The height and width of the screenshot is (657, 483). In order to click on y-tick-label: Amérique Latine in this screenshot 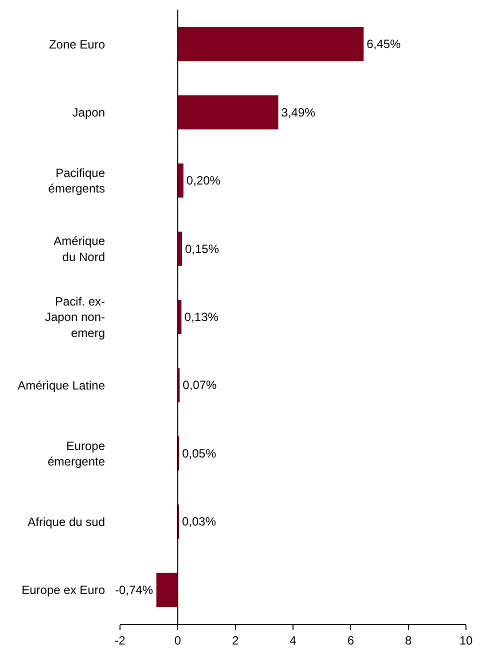, I will do `click(62, 385)`.